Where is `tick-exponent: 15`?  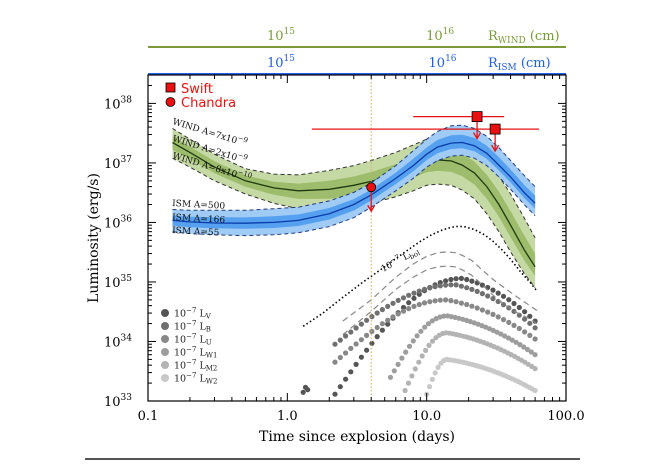 tick-exponent: 15 is located at coordinates (290, 32).